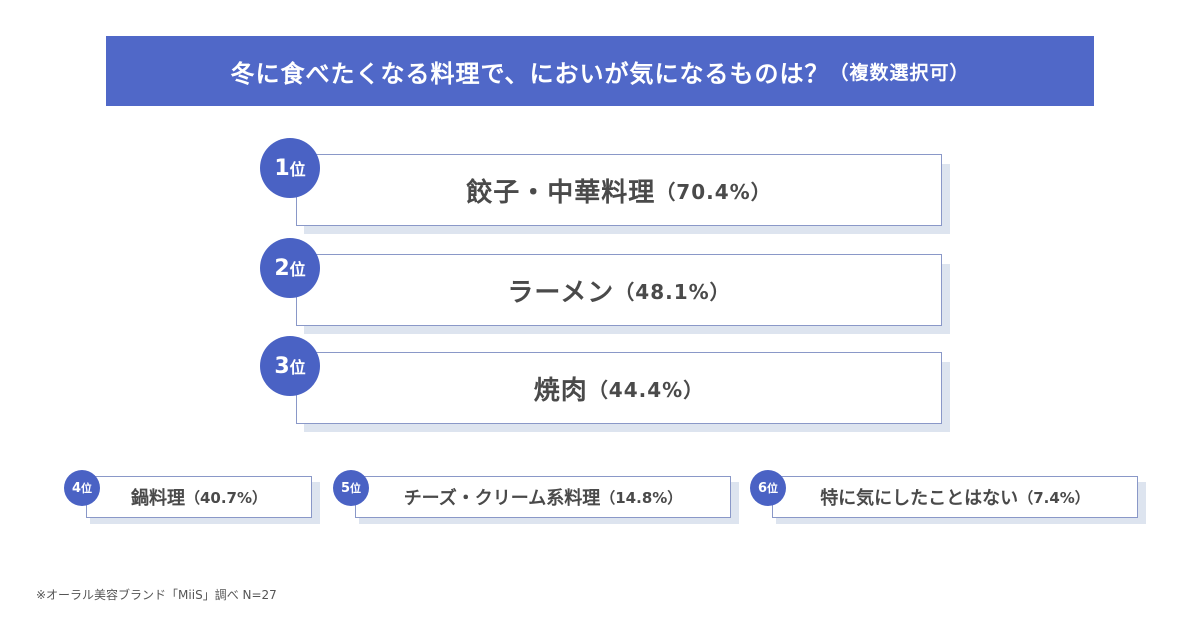 This screenshot has width=1200, height=628. I want to click on rank-percentage: （44.4%）, so click(646, 389).